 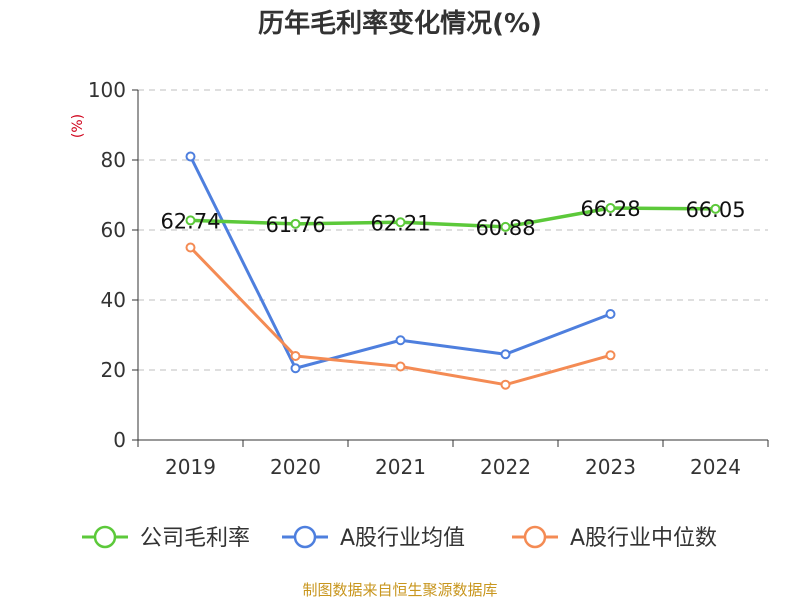 What do you see at coordinates (295, 467) in the screenshot?
I see `x-tick-label: 2020` at bounding box center [295, 467].